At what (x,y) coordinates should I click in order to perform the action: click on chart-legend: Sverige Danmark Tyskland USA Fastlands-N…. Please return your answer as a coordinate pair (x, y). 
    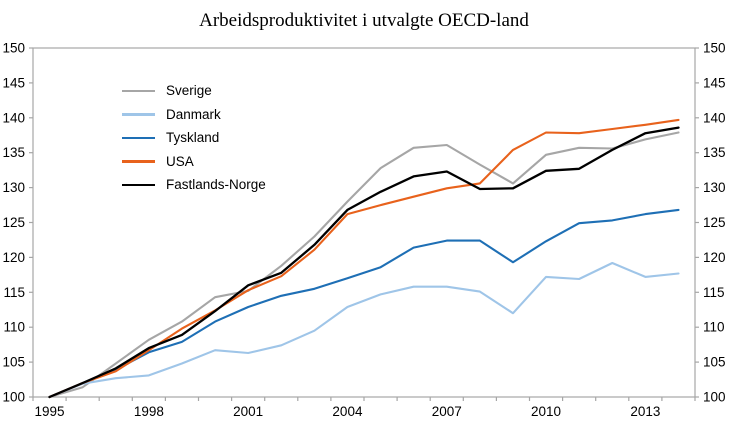
    Looking at the image, I should click on (194, 138).